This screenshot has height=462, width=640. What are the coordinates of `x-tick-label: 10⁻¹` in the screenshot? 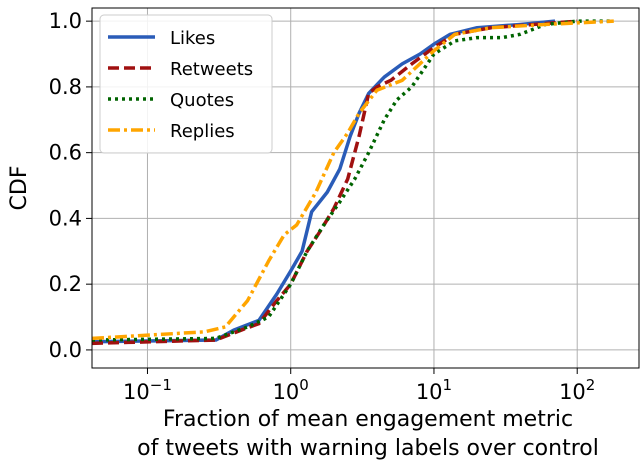 It's located at (147, 390).